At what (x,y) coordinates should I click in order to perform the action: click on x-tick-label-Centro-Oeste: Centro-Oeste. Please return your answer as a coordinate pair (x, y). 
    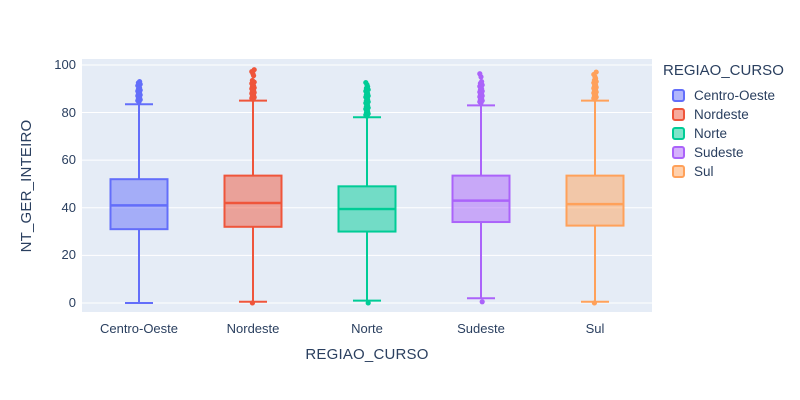
    Looking at the image, I should click on (139, 328).